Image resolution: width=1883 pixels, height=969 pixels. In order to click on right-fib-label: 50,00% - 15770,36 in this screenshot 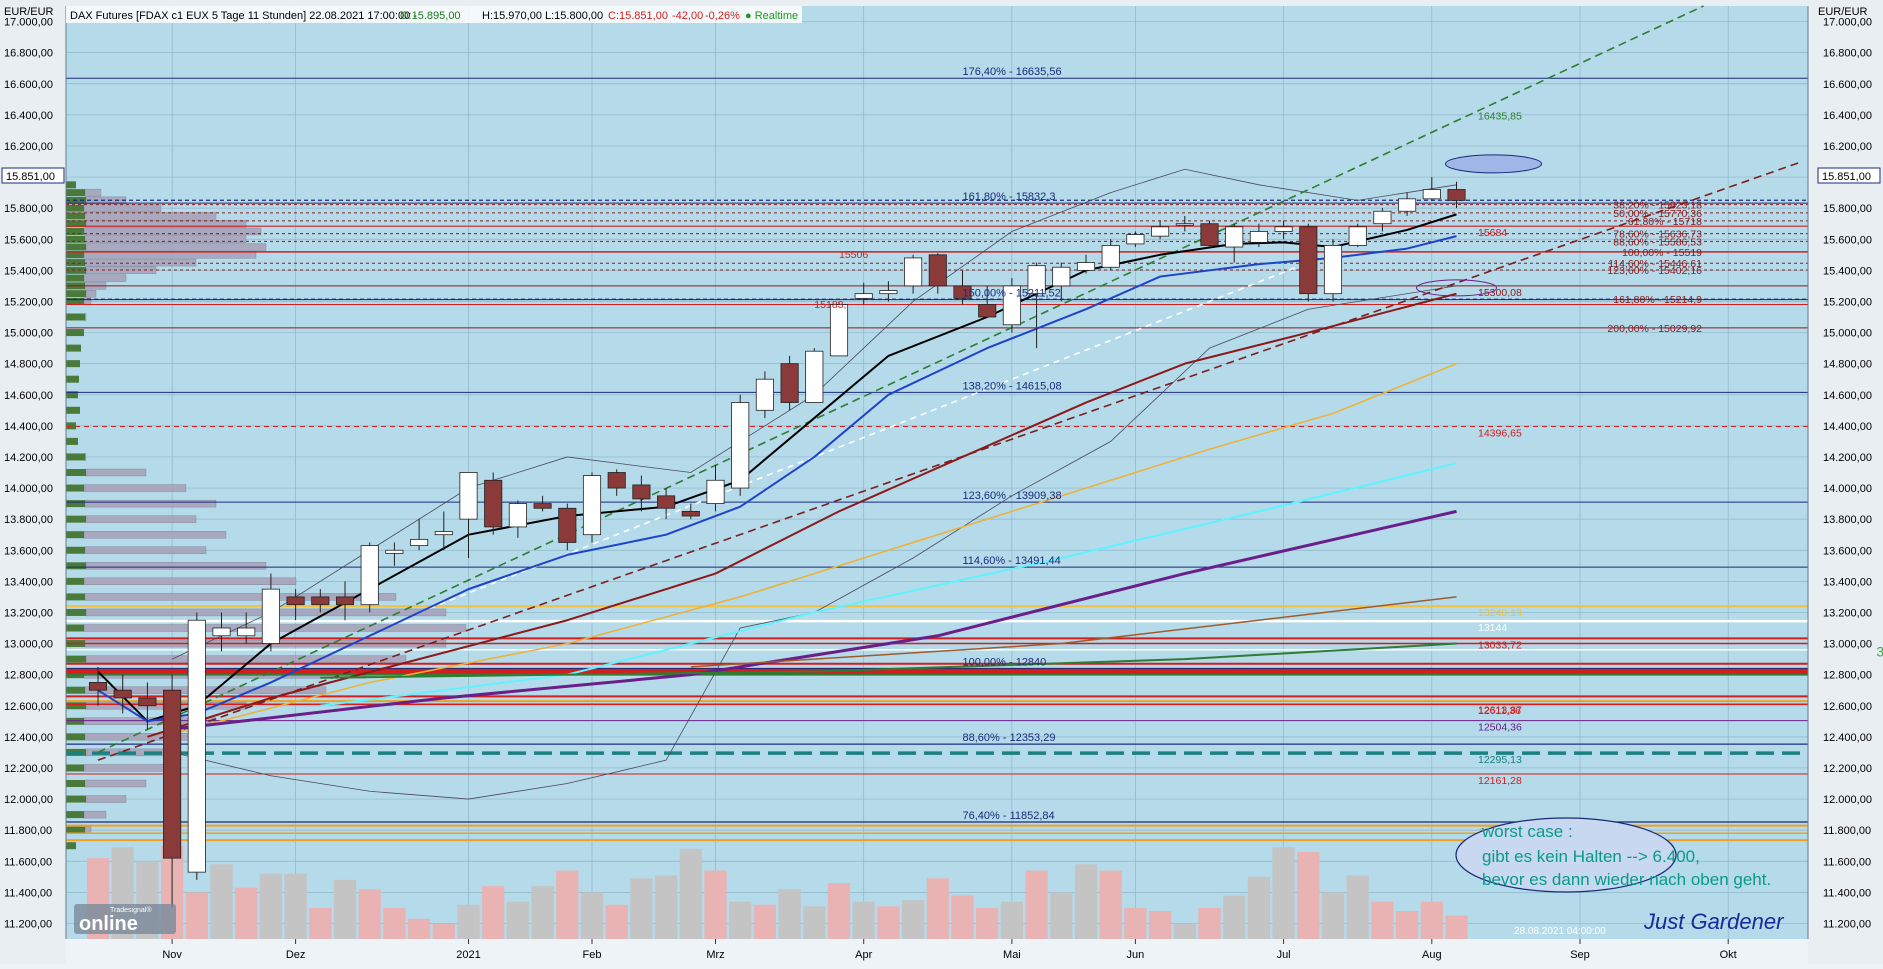, I will do `click(1657, 214)`.